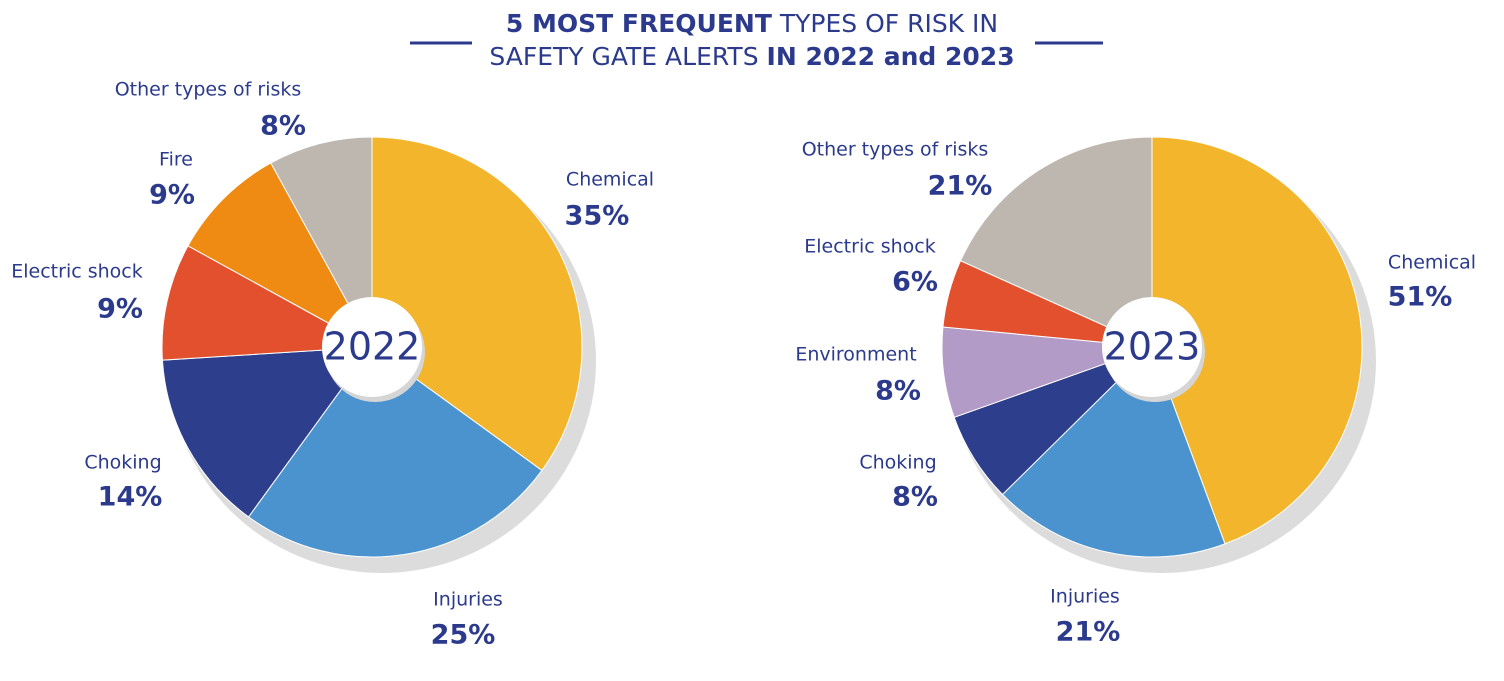 Image resolution: width=1504 pixels, height=681 pixels. Describe the element at coordinates (1420, 297) in the screenshot. I see `slice-value: 51%` at that location.